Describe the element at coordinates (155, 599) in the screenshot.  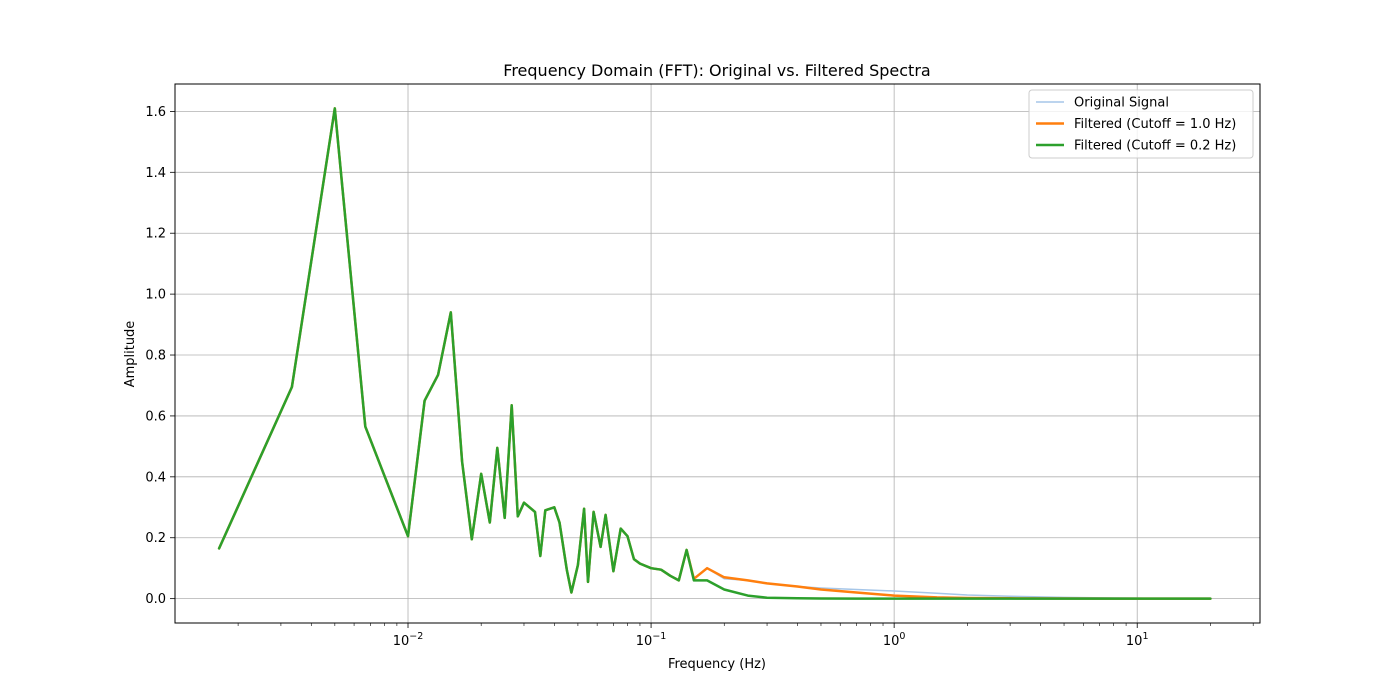
I see `y-tick-label: 0.0` at that location.